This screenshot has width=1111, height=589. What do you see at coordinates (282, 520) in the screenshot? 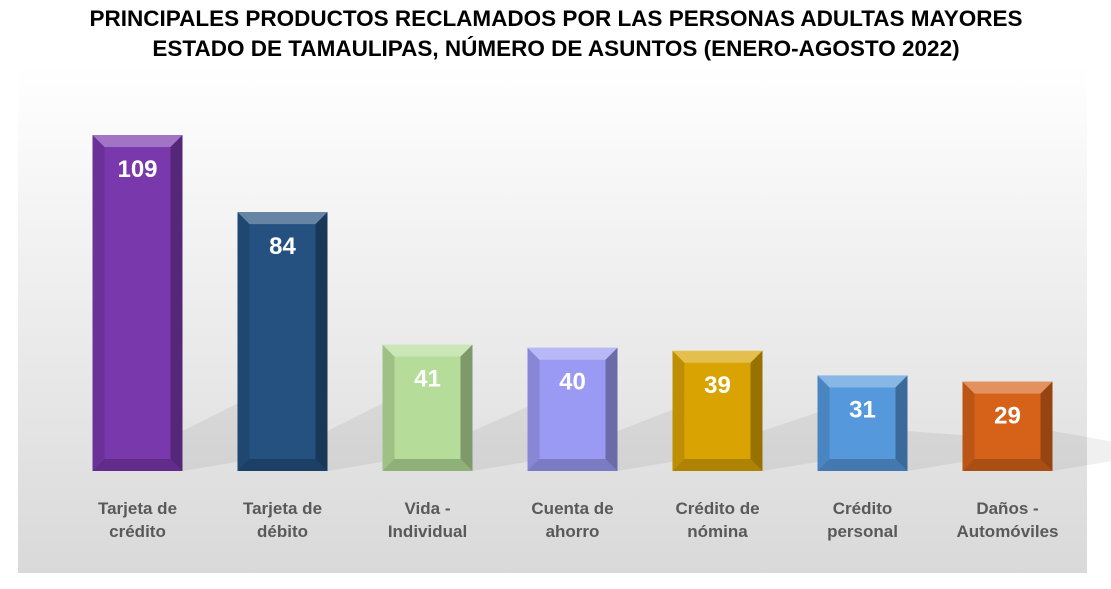
I see `x-tick-label: Tarjeta de débito` at bounding box center [282, 520].